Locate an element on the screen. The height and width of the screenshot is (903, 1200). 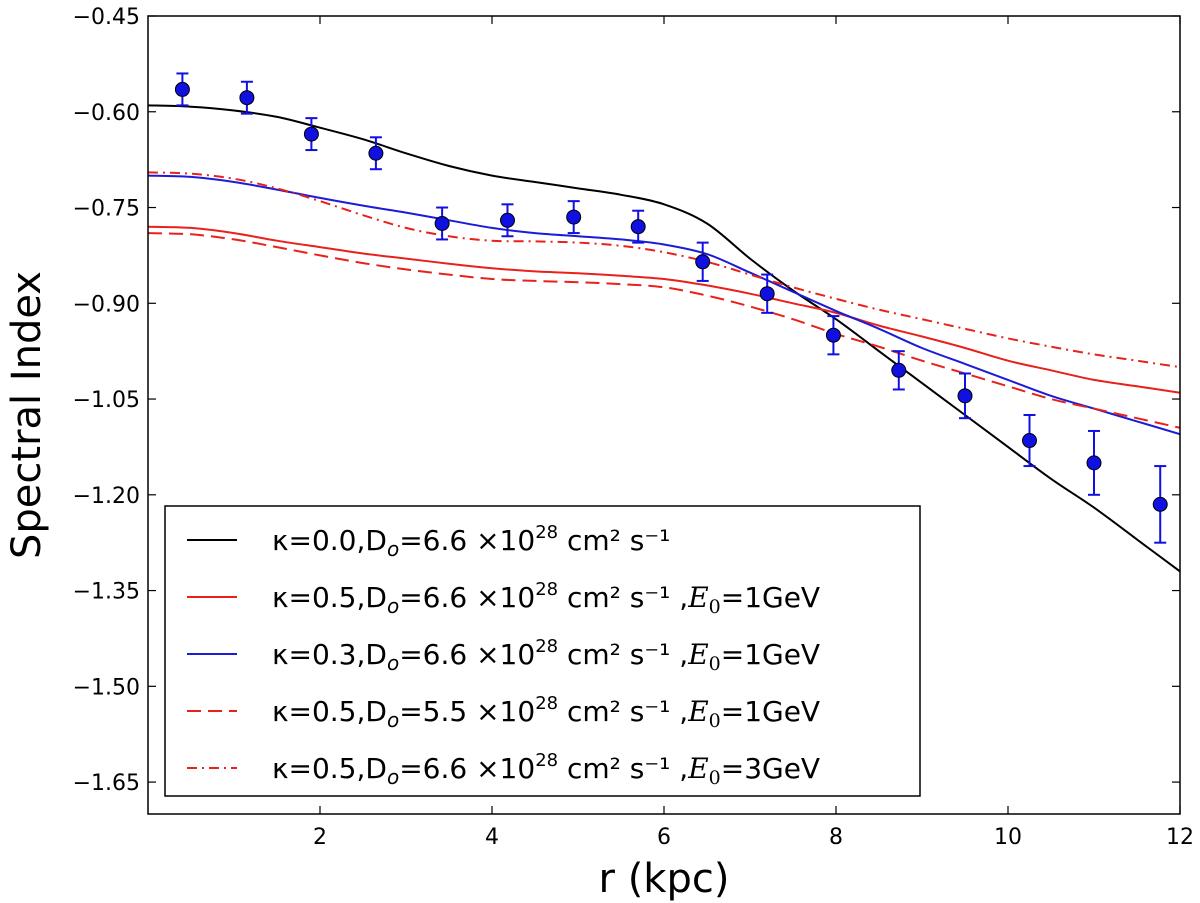
legend-label: κ=0.3,Do=6.6 ×1028 cm² s⁻¹ ,E0=1GeV is located at coordinates (546, 655).